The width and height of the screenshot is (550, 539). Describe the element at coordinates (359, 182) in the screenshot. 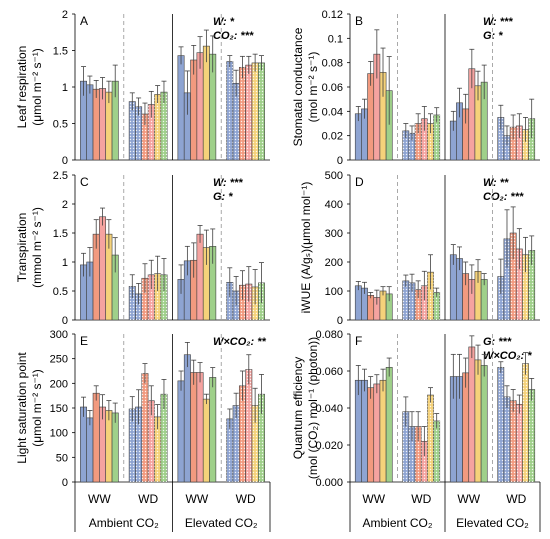

I see `panel-letter: D` at that location.